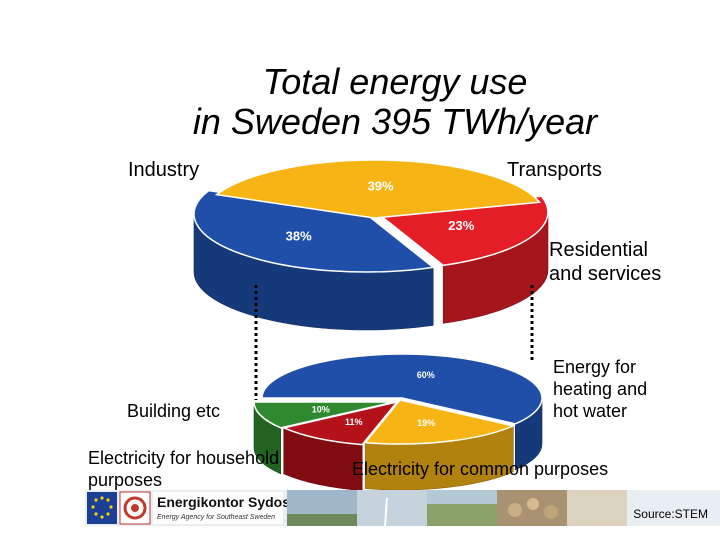 The height and width of the screenshot is (540, 720). Describe the element at coordinates (590, 411) in the screenshot. I see `label-heating-line-3: hot water` at that location.